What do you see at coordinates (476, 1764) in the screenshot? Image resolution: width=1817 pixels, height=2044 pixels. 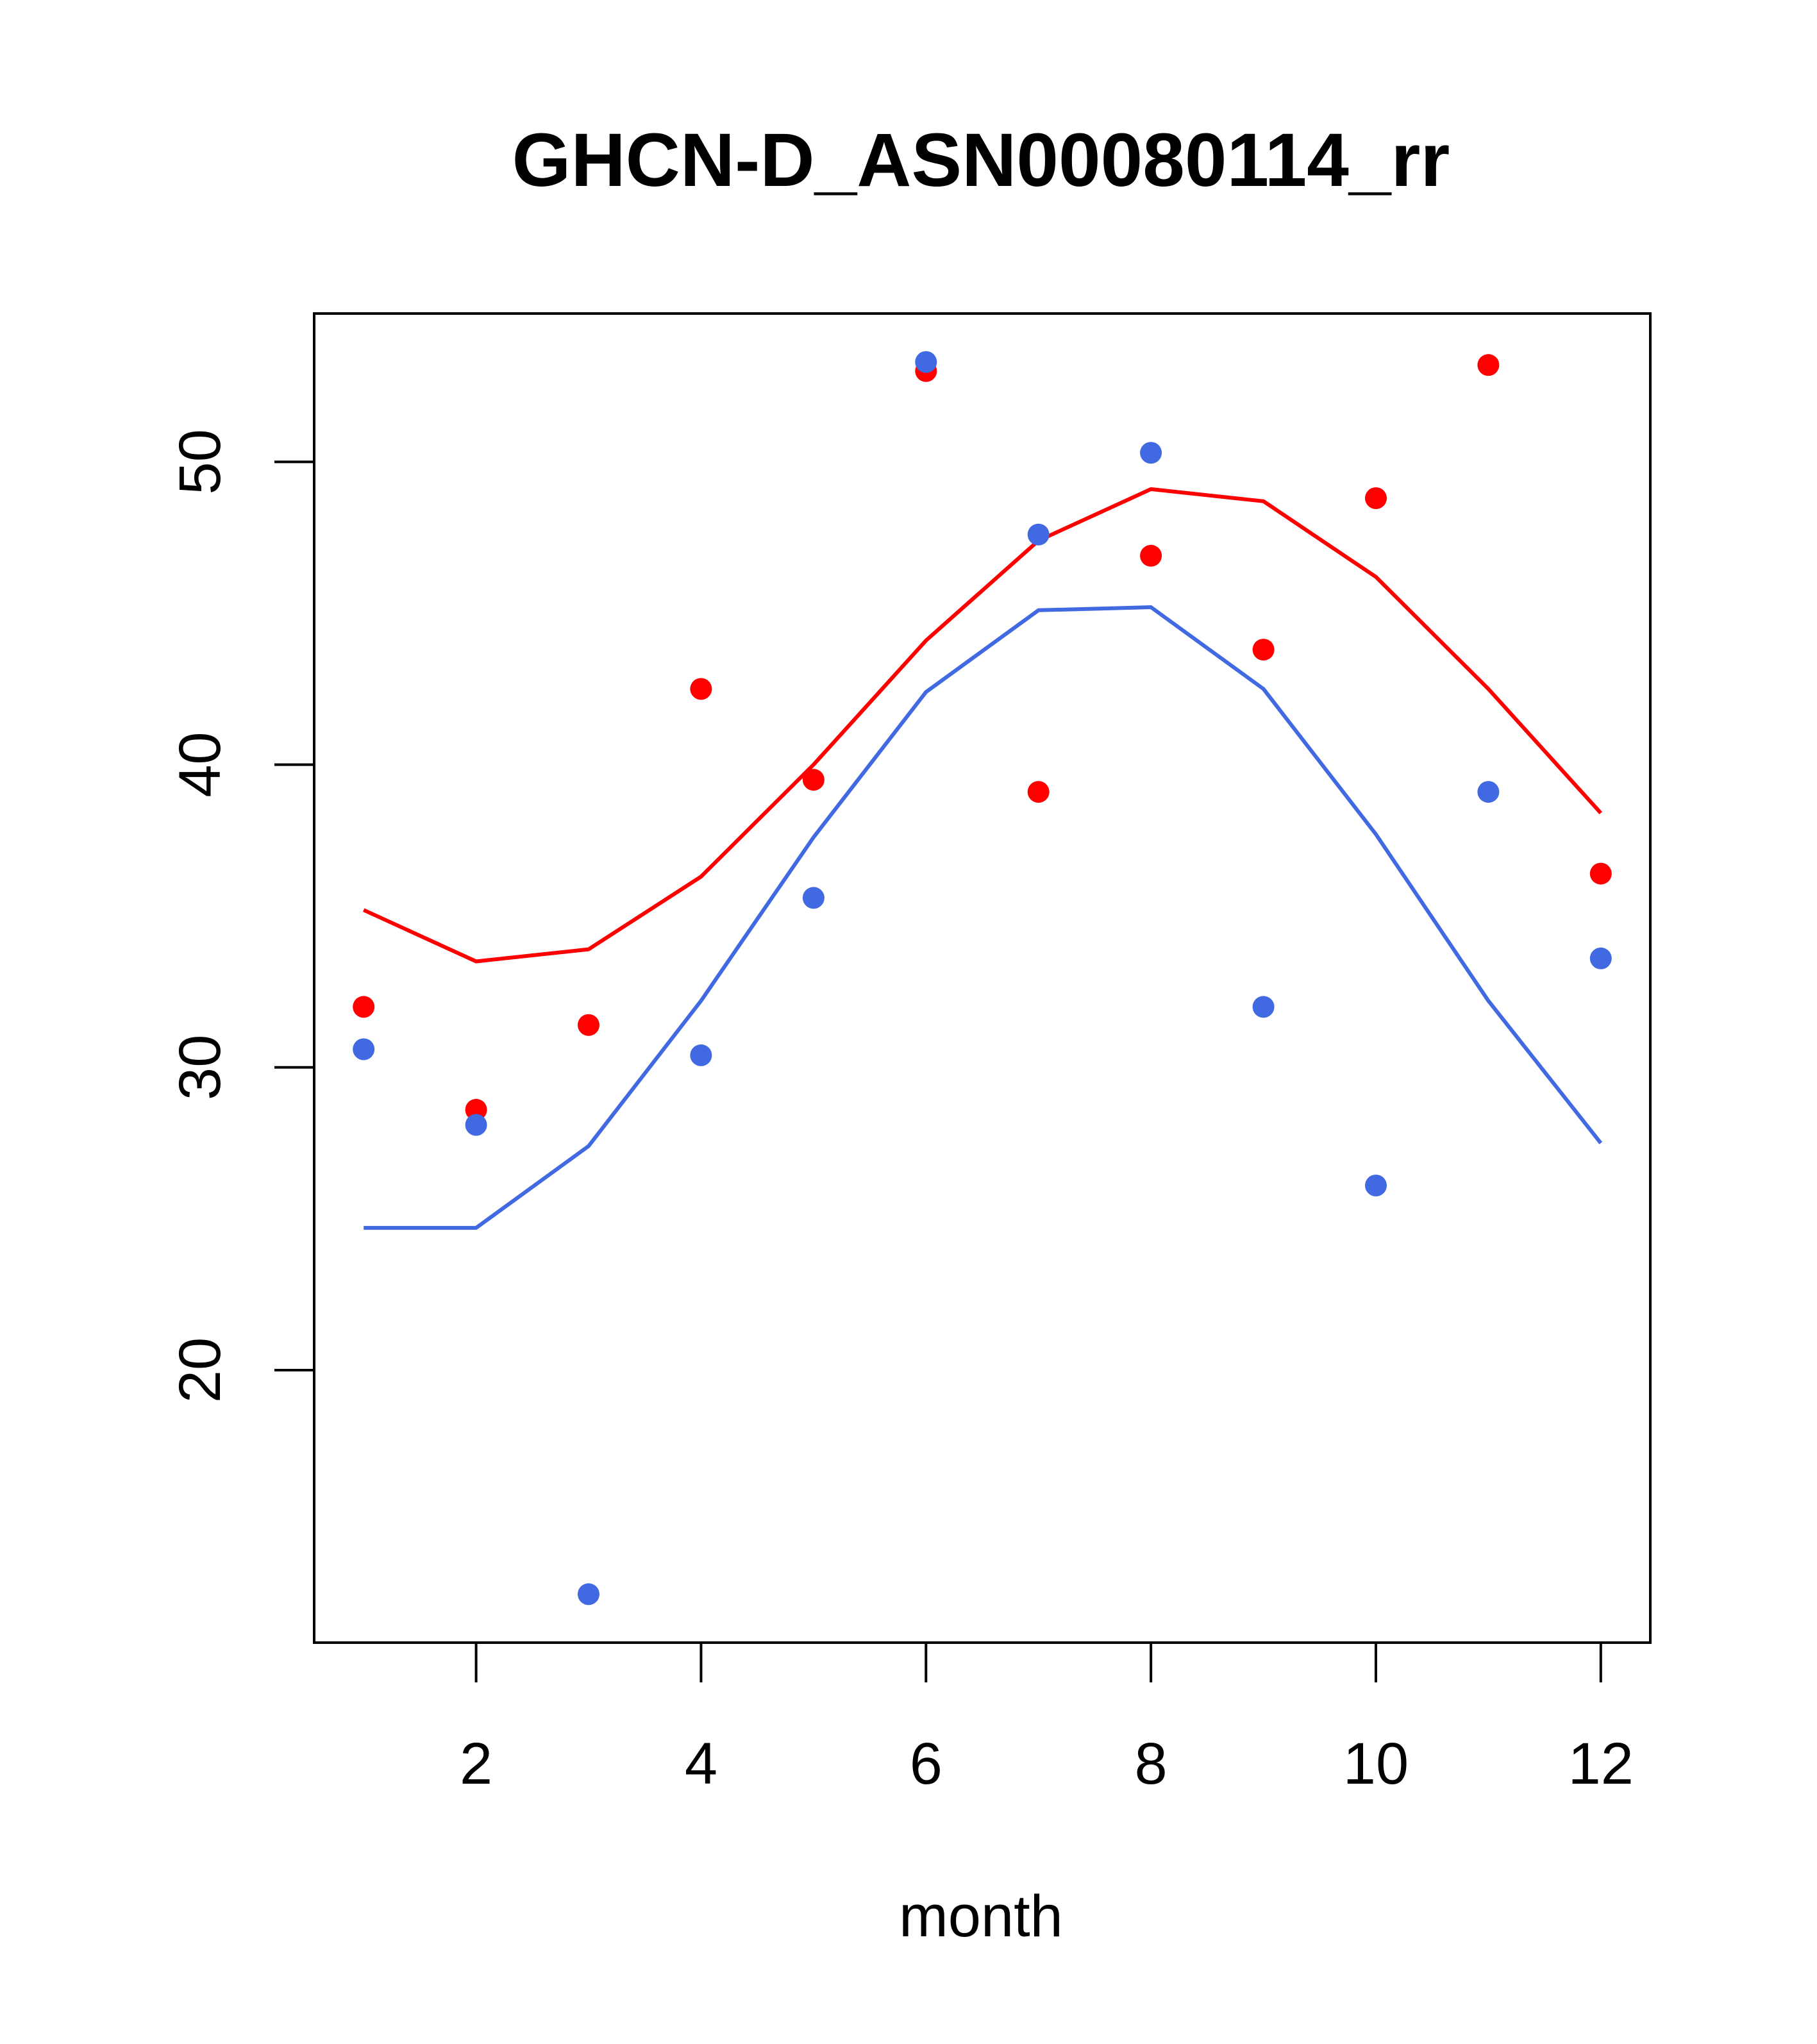 I see `x-tick-label-0: 2` at bounding box center [476, 1764].